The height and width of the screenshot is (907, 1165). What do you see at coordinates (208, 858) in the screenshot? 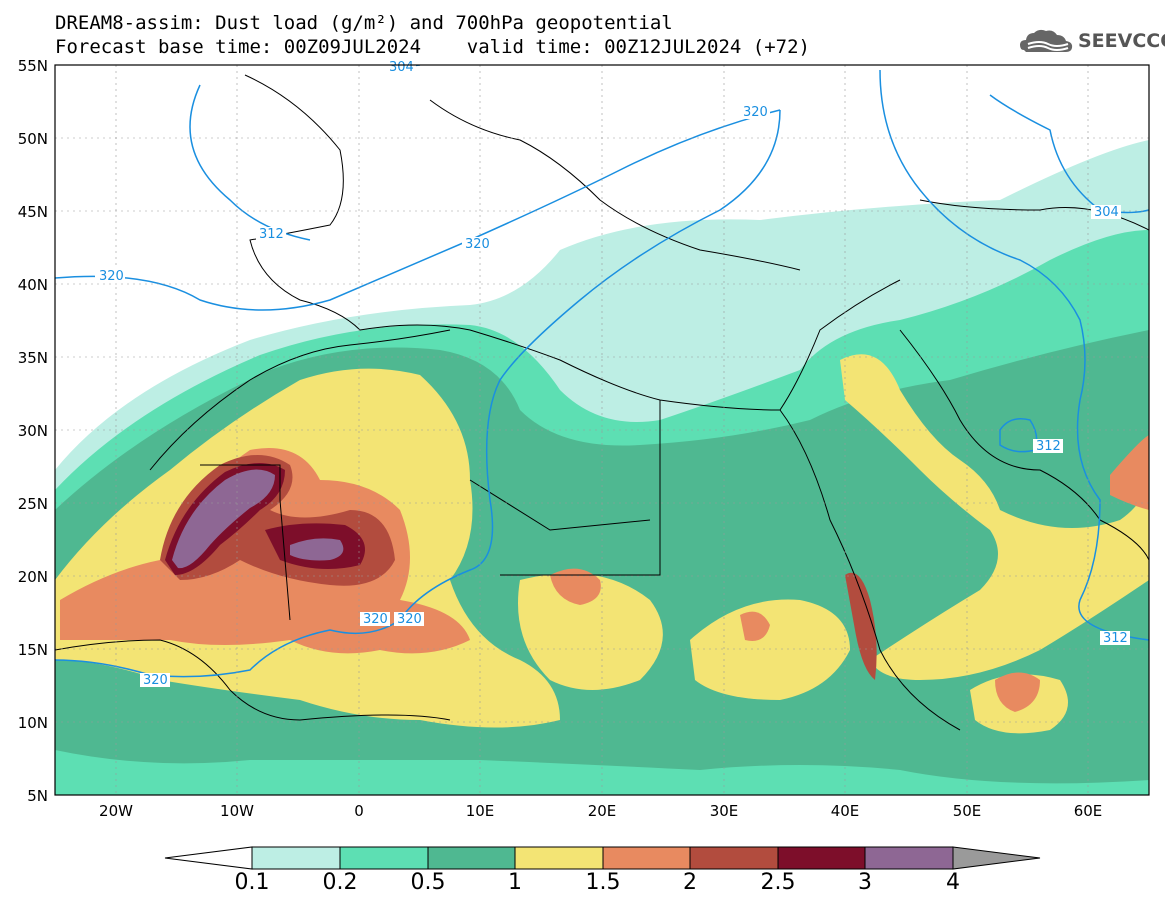
I see `colorbar-low-arrow` at bounding box center [208, 858].